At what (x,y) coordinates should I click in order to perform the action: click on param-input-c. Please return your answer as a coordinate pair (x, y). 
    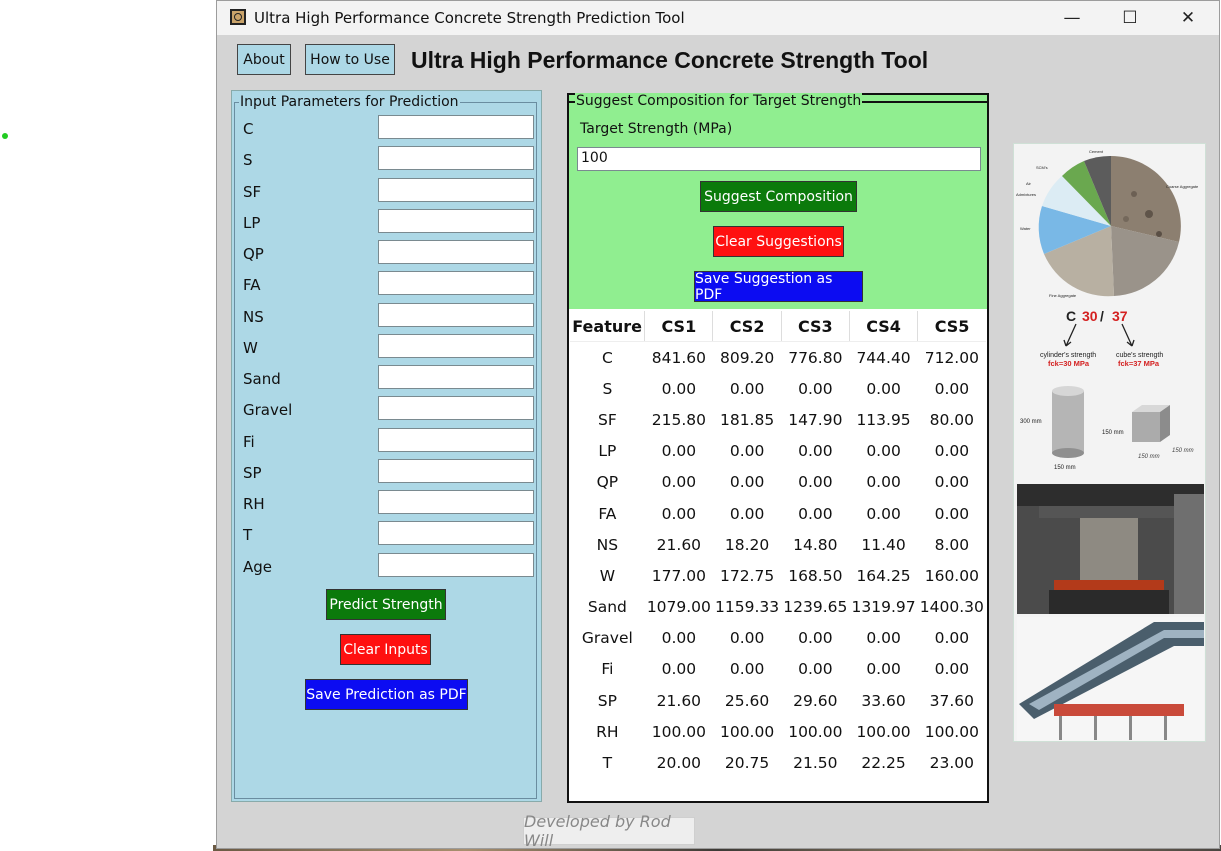
    Looking at the image, I should click on (456, 127).